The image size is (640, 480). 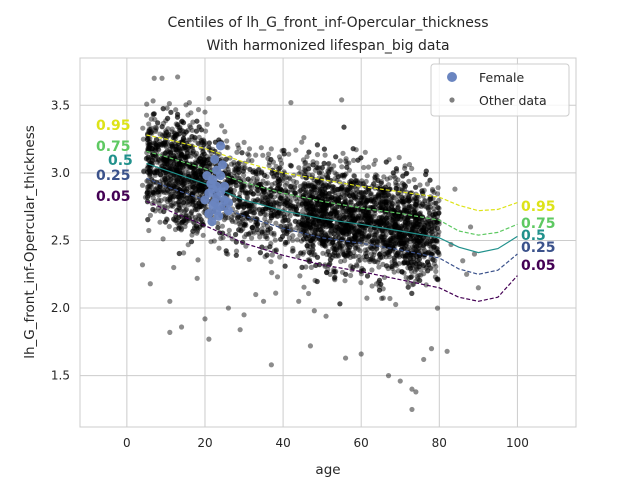 What do you see at coordinates (217, 170) in the screenshot?
I see `female-point` at bounding box center [217, 170].